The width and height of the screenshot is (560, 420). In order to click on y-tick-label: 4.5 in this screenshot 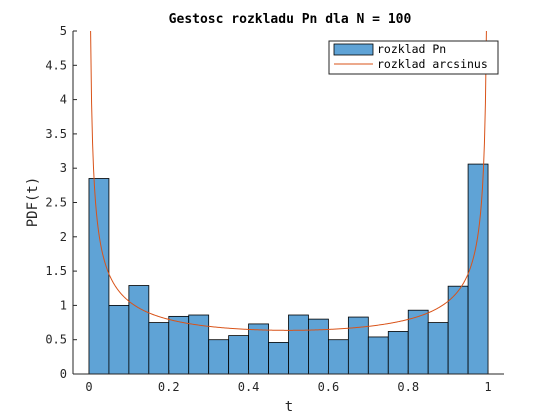, I will do `click(56, 65)`.